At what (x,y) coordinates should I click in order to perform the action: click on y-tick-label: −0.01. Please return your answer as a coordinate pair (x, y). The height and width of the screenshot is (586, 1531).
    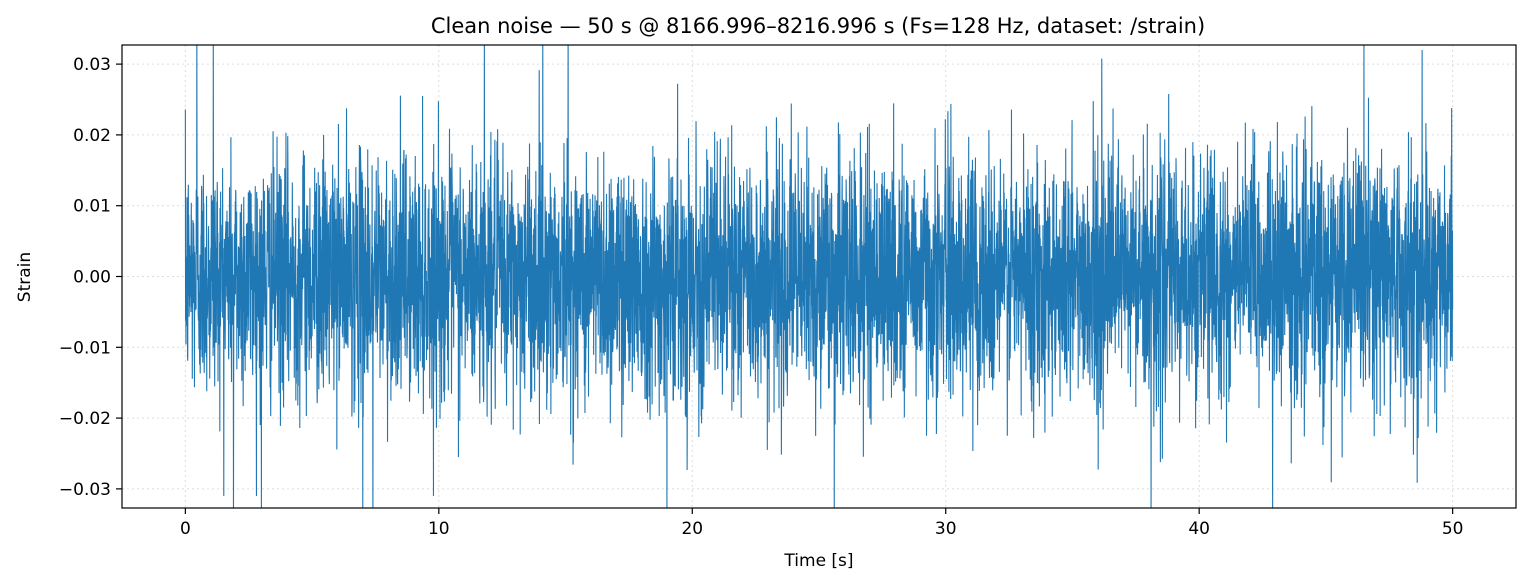
    Looking at the image, I should click on (85, 348).